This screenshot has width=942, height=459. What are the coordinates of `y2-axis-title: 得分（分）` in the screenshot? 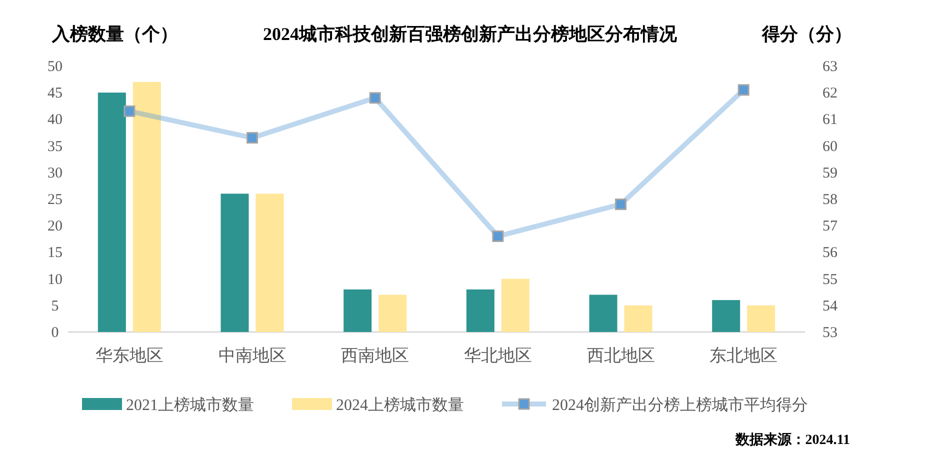 It's located at (806, 34).